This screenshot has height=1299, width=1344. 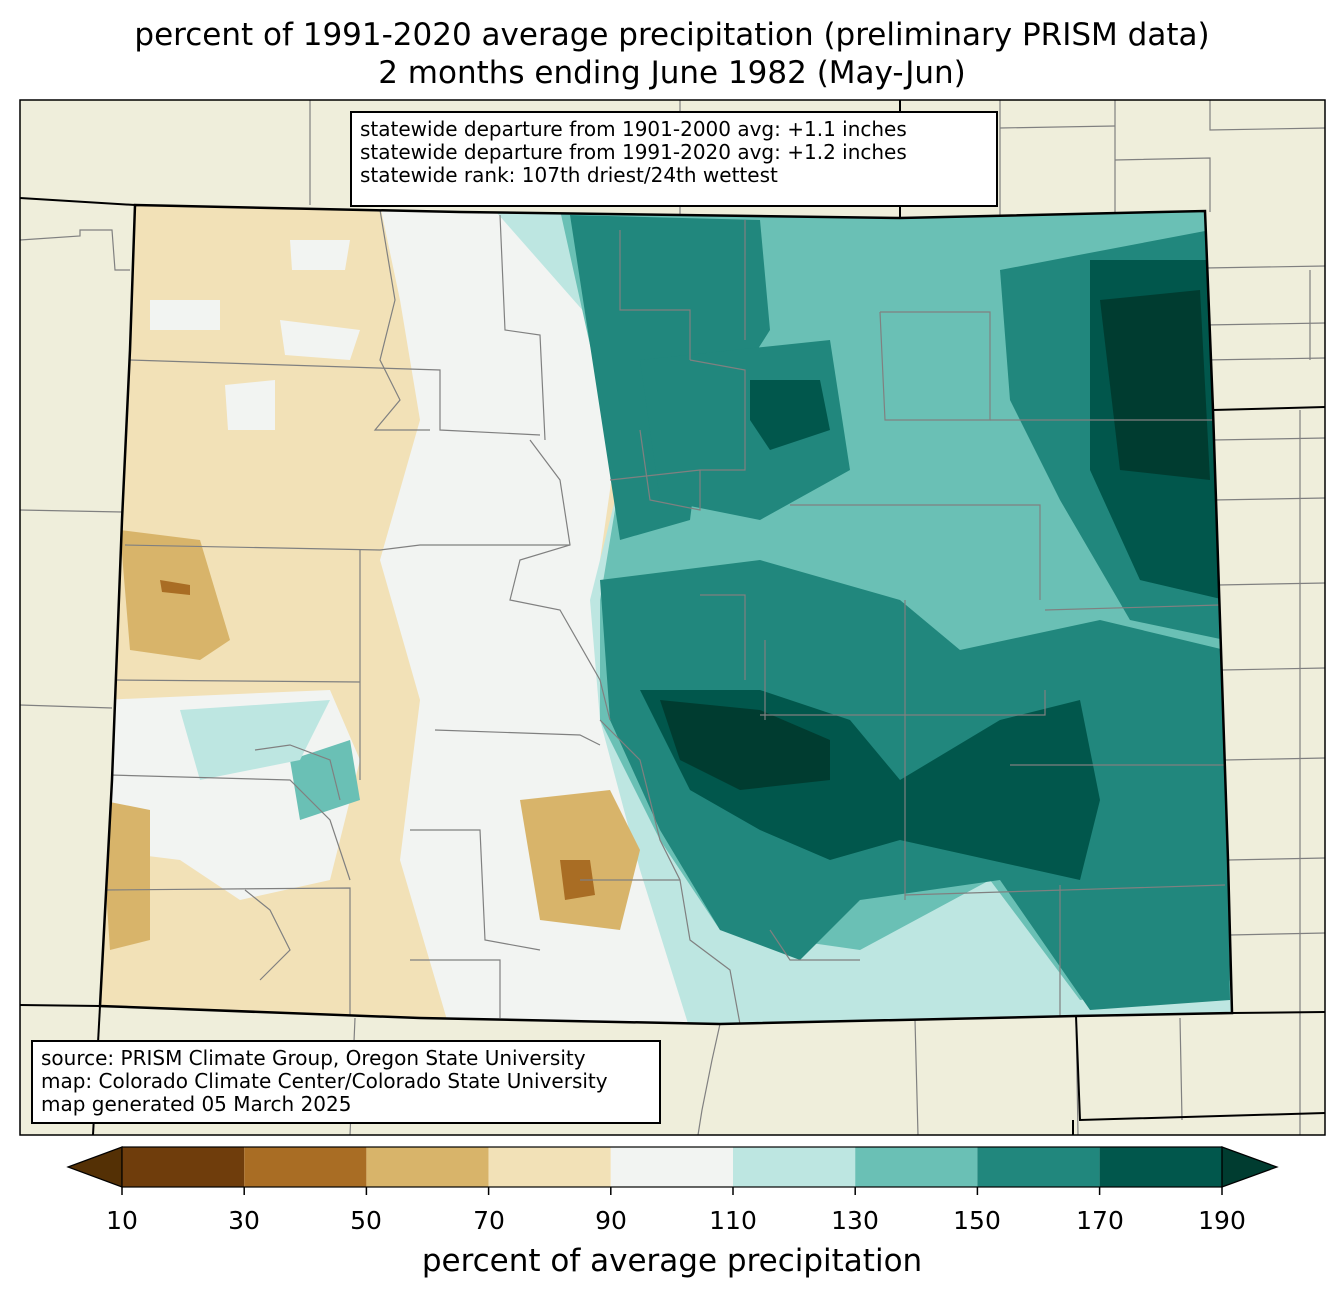 What do you see at coordinates (366, 1220) in the screenshot?
I see `colorbar-tick-label: 50` at bounding box center [366, 1220].